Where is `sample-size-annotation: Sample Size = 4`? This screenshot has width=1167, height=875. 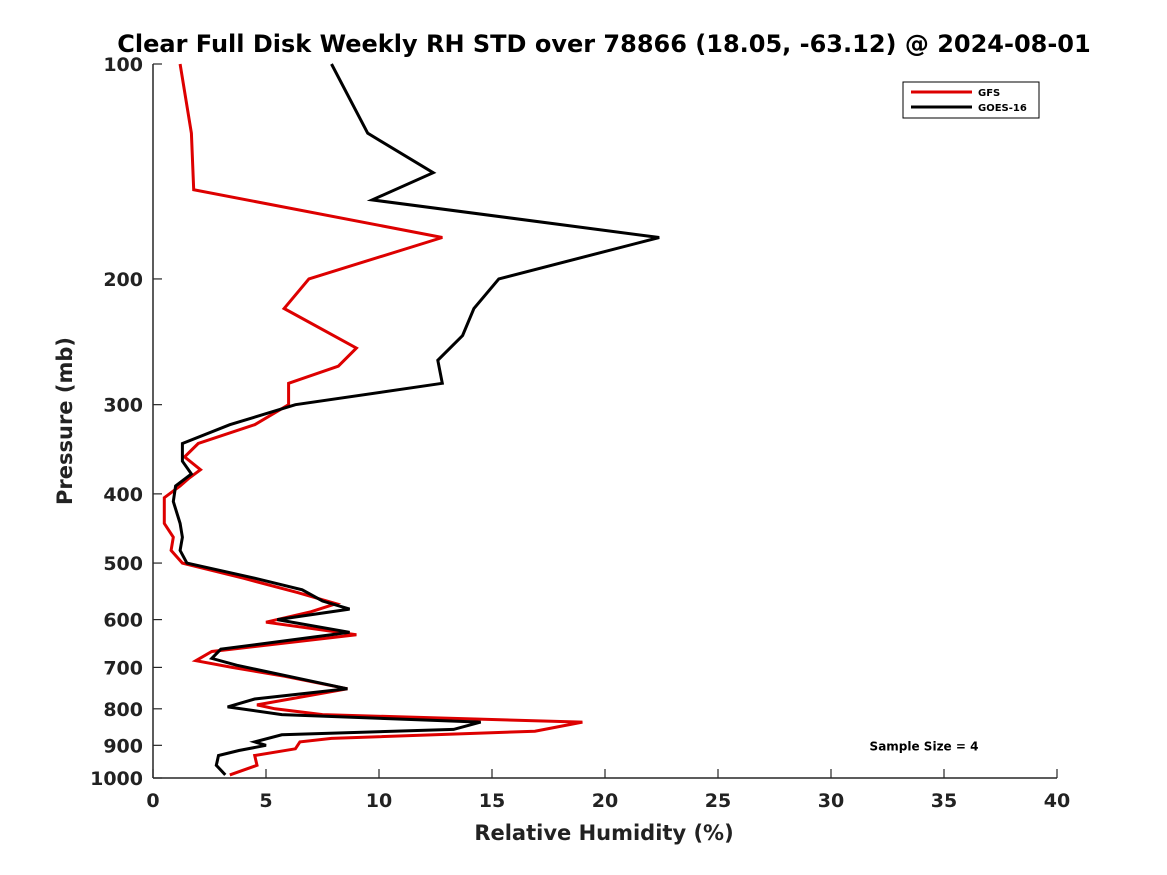 sample-size-annotation: Sample Size = 4 is located at coordinates (924, 746).